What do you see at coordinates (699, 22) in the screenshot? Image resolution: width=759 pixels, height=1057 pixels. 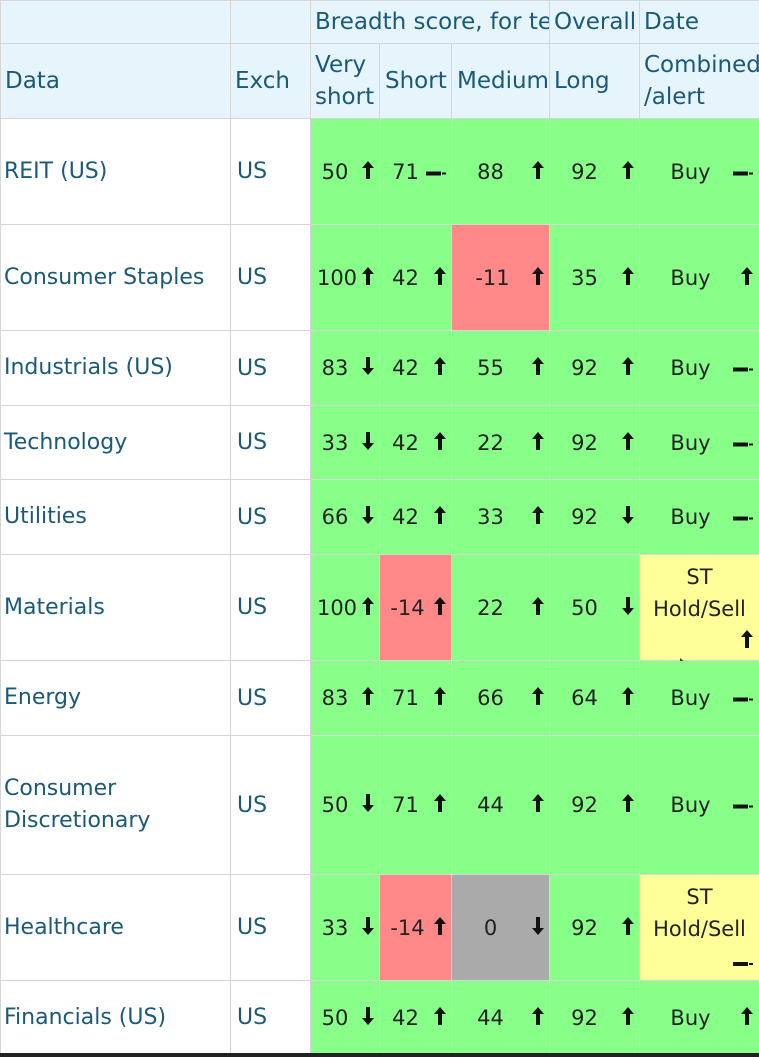 I see `header-date-group: Date` at bounding box center [699, 22].